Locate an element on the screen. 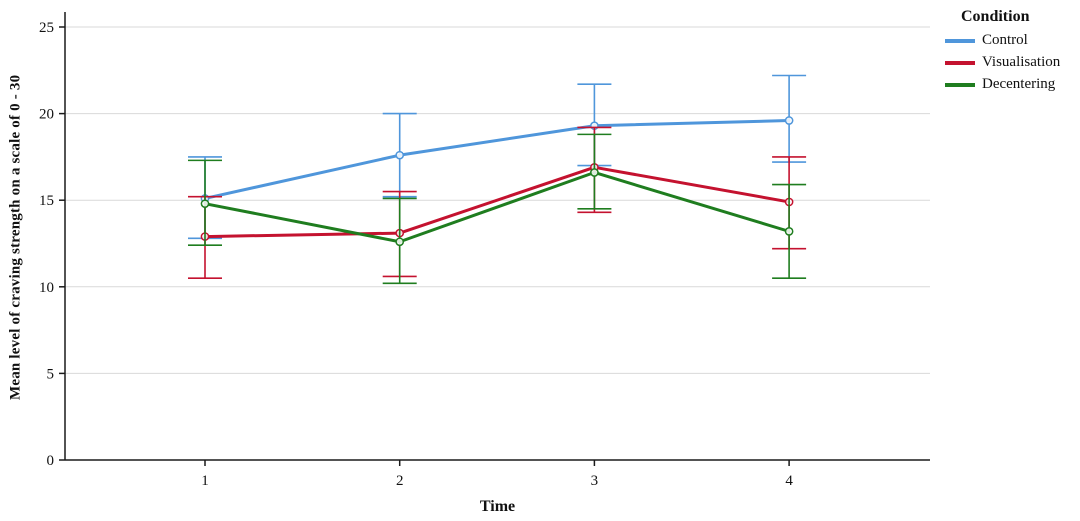  x-tick-label: 3 is located at coordinates (595, 481).